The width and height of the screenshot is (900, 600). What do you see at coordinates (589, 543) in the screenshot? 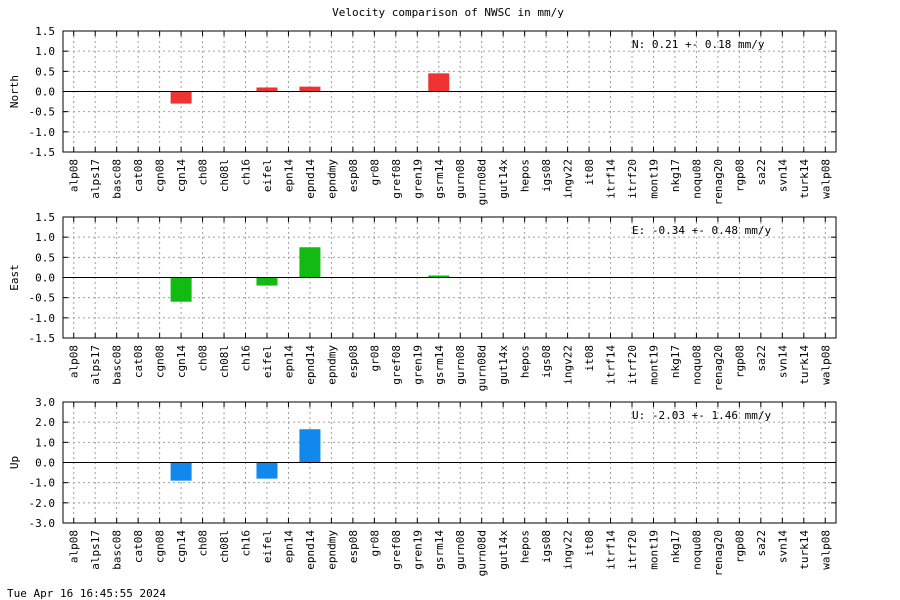
I see `category-label: it08` at bounding box center [589, 543].